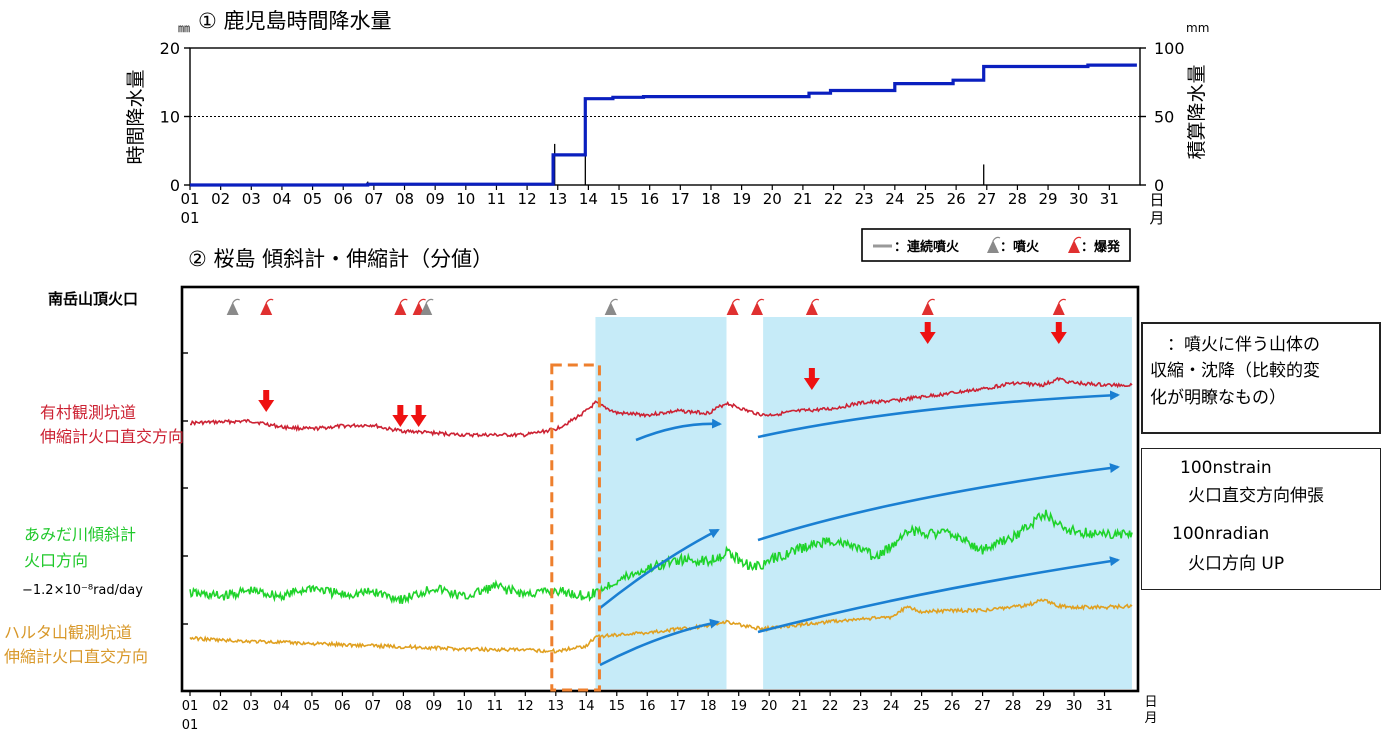  What do you see at coordinates (925, 199) in the screenshot?
I see `rain-xtick-label: 25` at bounding box center [925, 199].